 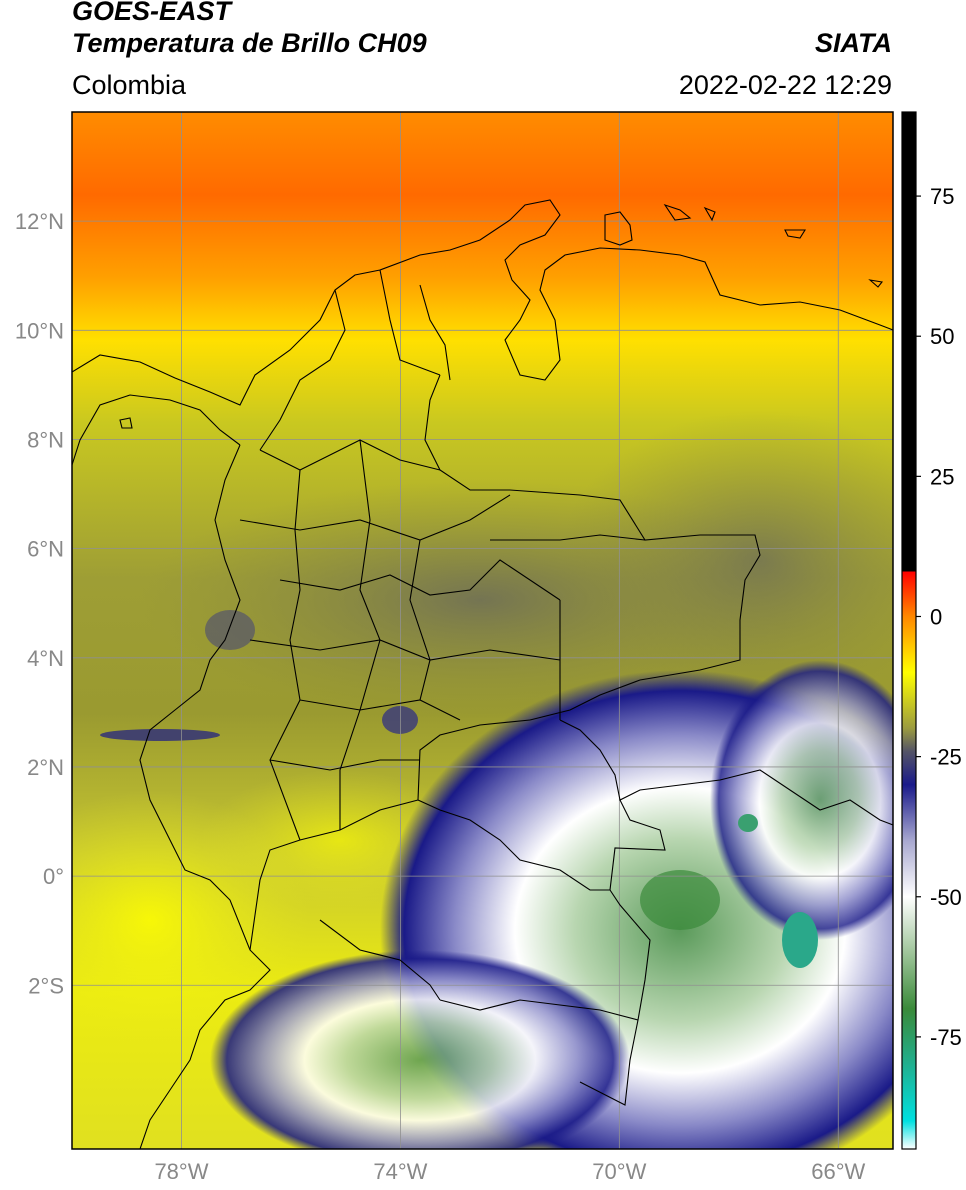 I want to click on lat-tick-label: 6°N, so click(x=45, y=549).